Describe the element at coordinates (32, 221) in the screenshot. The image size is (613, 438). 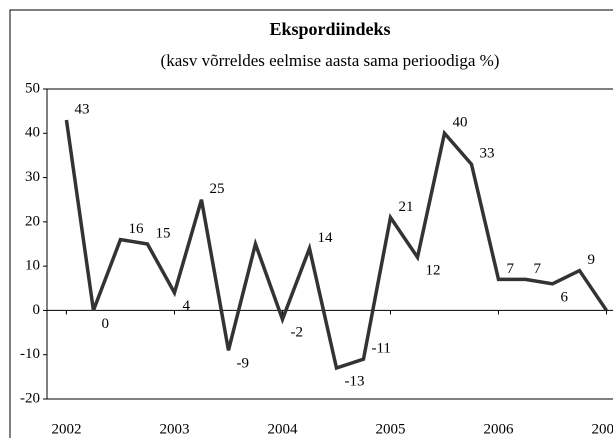
I see `y-tick-label: 20` at that location.